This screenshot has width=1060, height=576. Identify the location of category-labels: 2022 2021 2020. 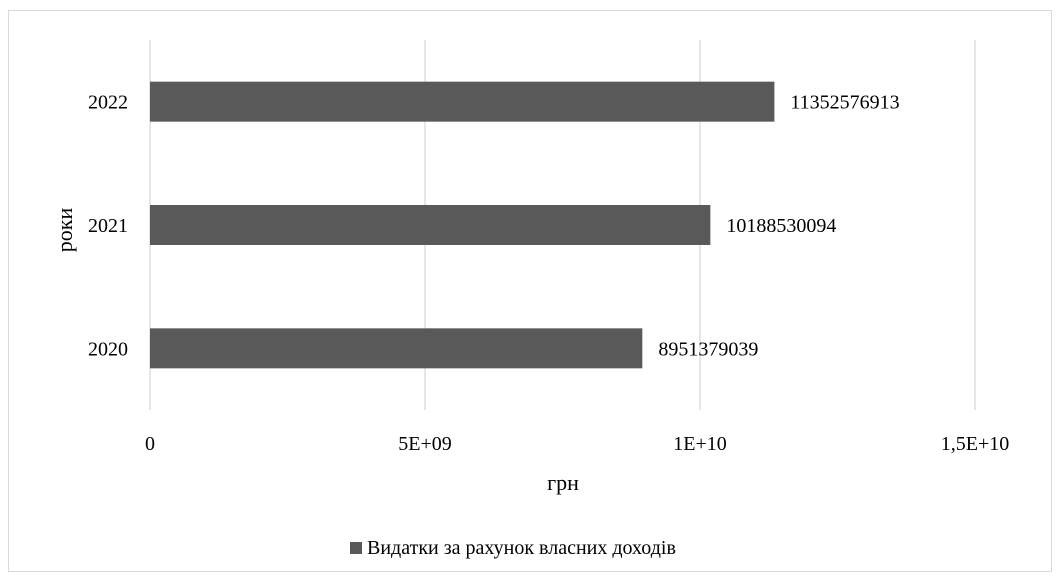
(108, 226).